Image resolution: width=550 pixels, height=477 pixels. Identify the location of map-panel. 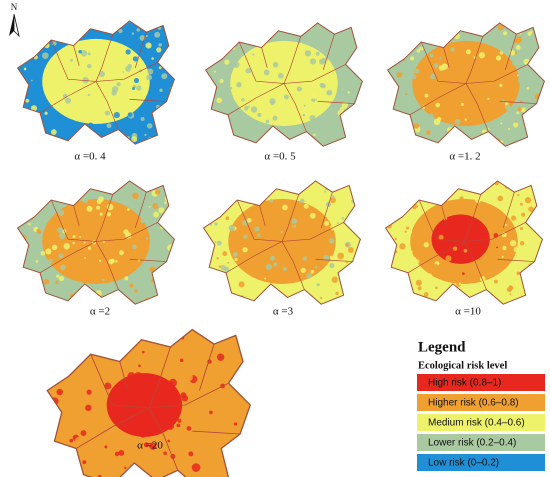
(467, 237).